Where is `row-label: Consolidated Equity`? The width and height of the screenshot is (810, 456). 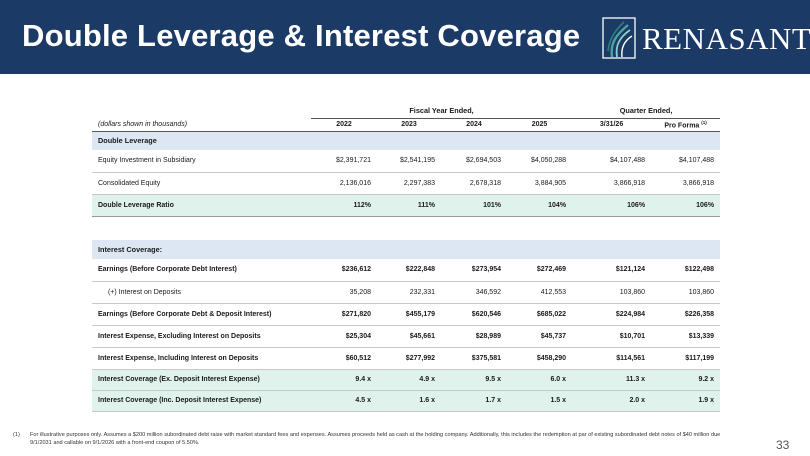 row-label: Consolidated Equity is located at coordinates (201, 183).